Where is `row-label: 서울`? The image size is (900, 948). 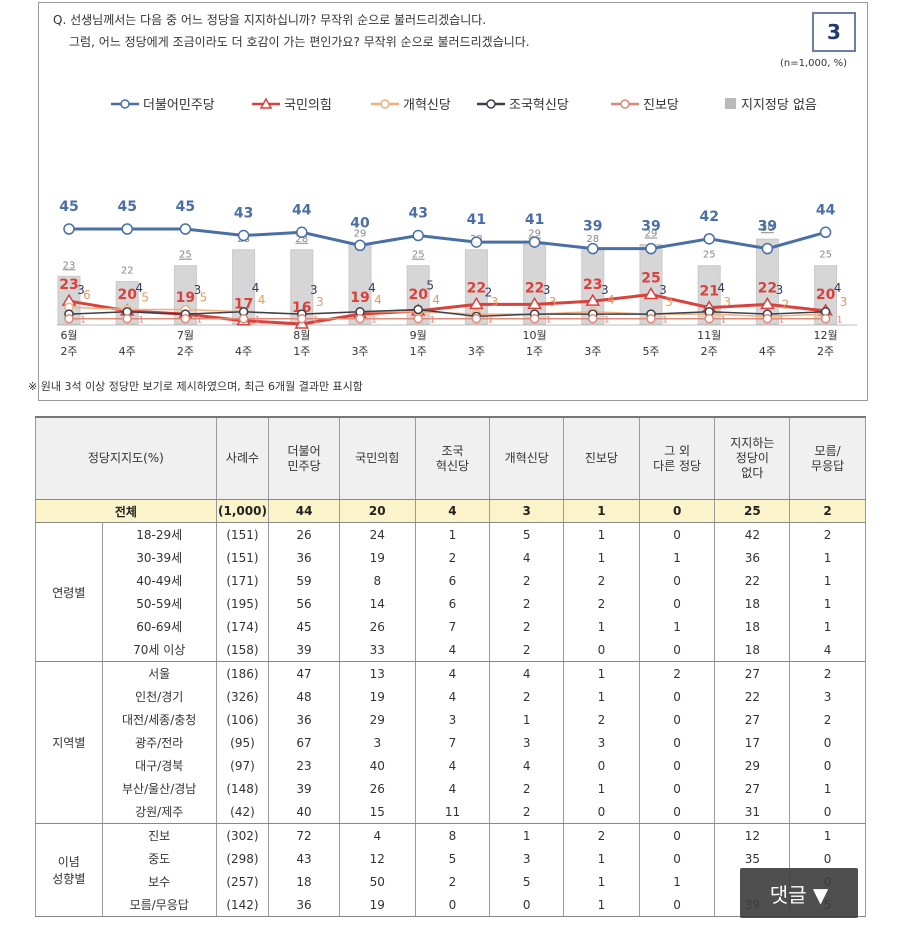 row-label: 서울 is located at coordinates (159, 673).